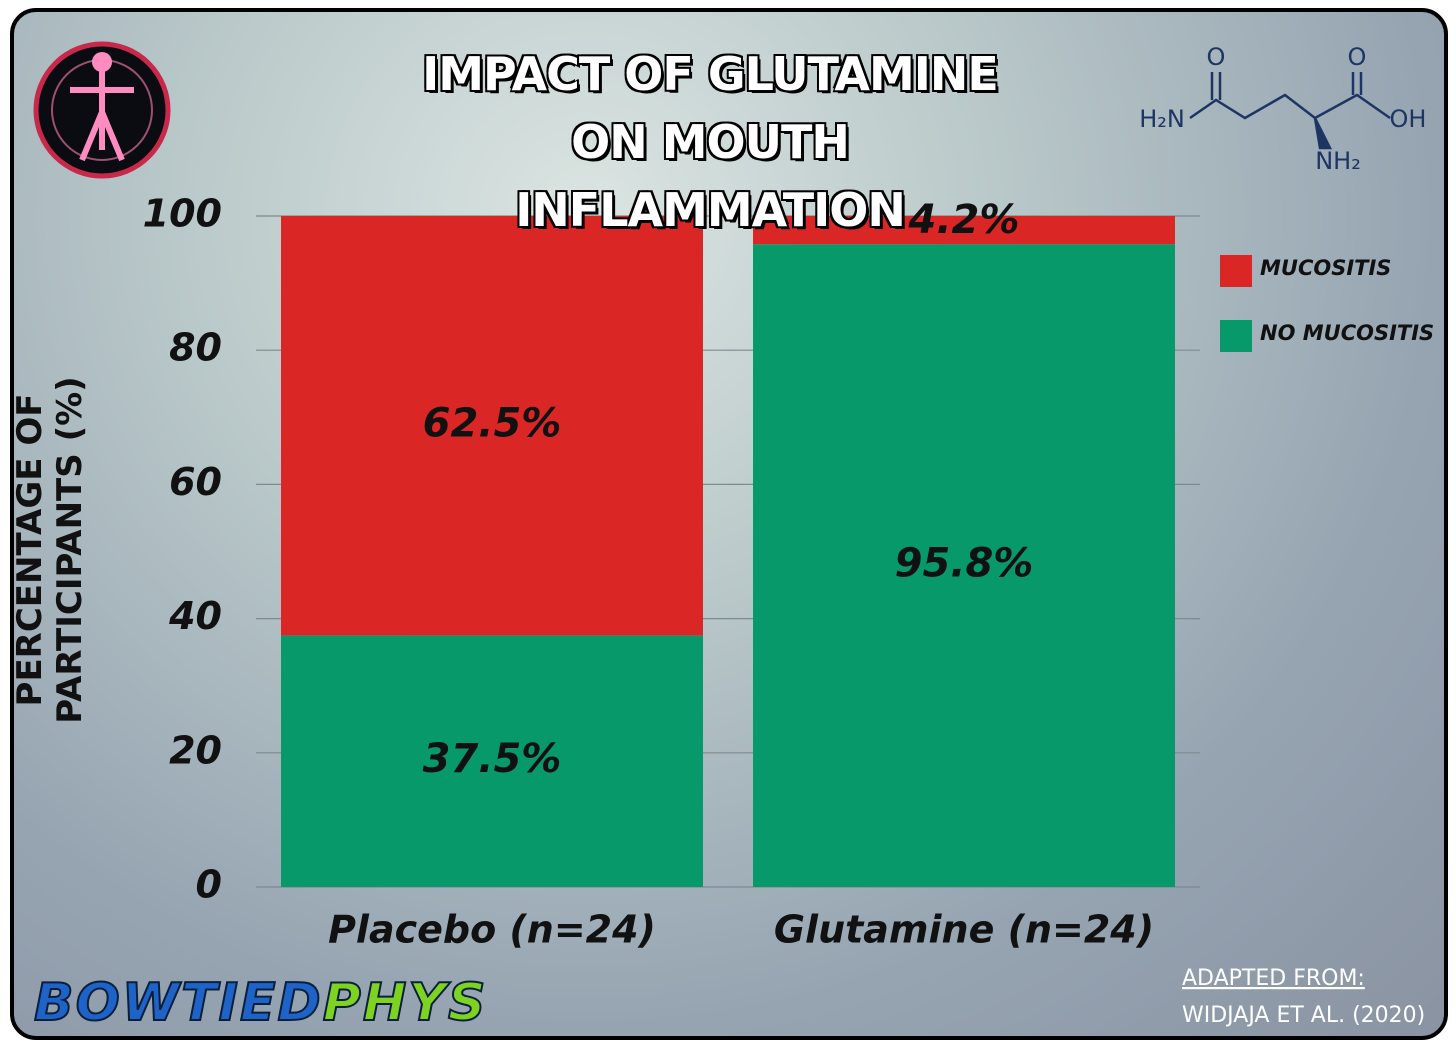  Describe the element at coordinates (405, 1003) in the screenshot. I see `brand-part: PHYS` at that location.